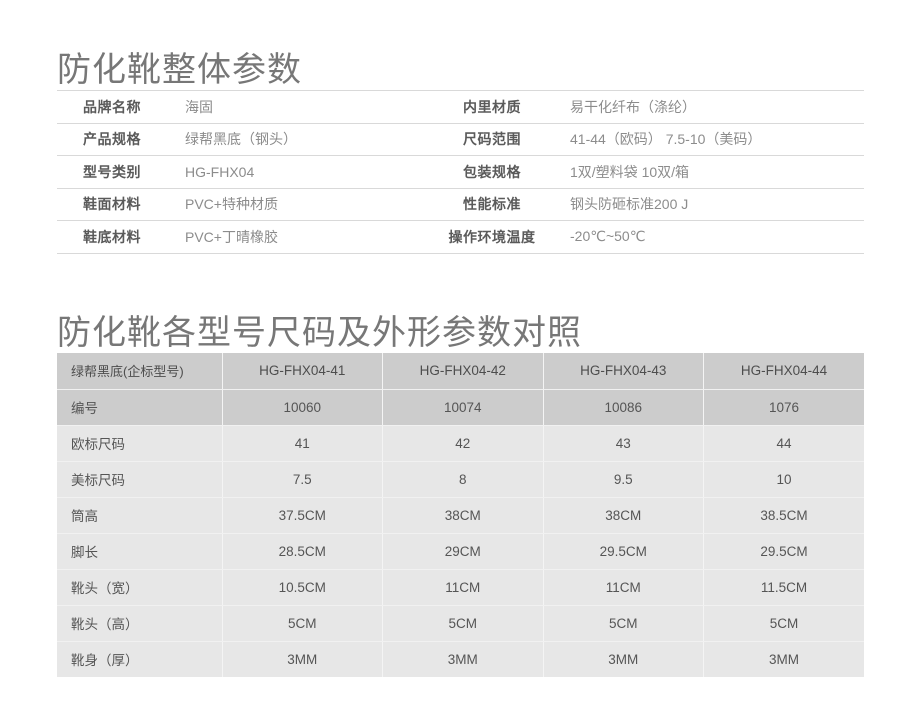 This screenshot has width=920, height=703. I want to click on size-table-row: 靴头（宽） 10.5CM 11CM 11CM 11.5CM, so click(460, 587).